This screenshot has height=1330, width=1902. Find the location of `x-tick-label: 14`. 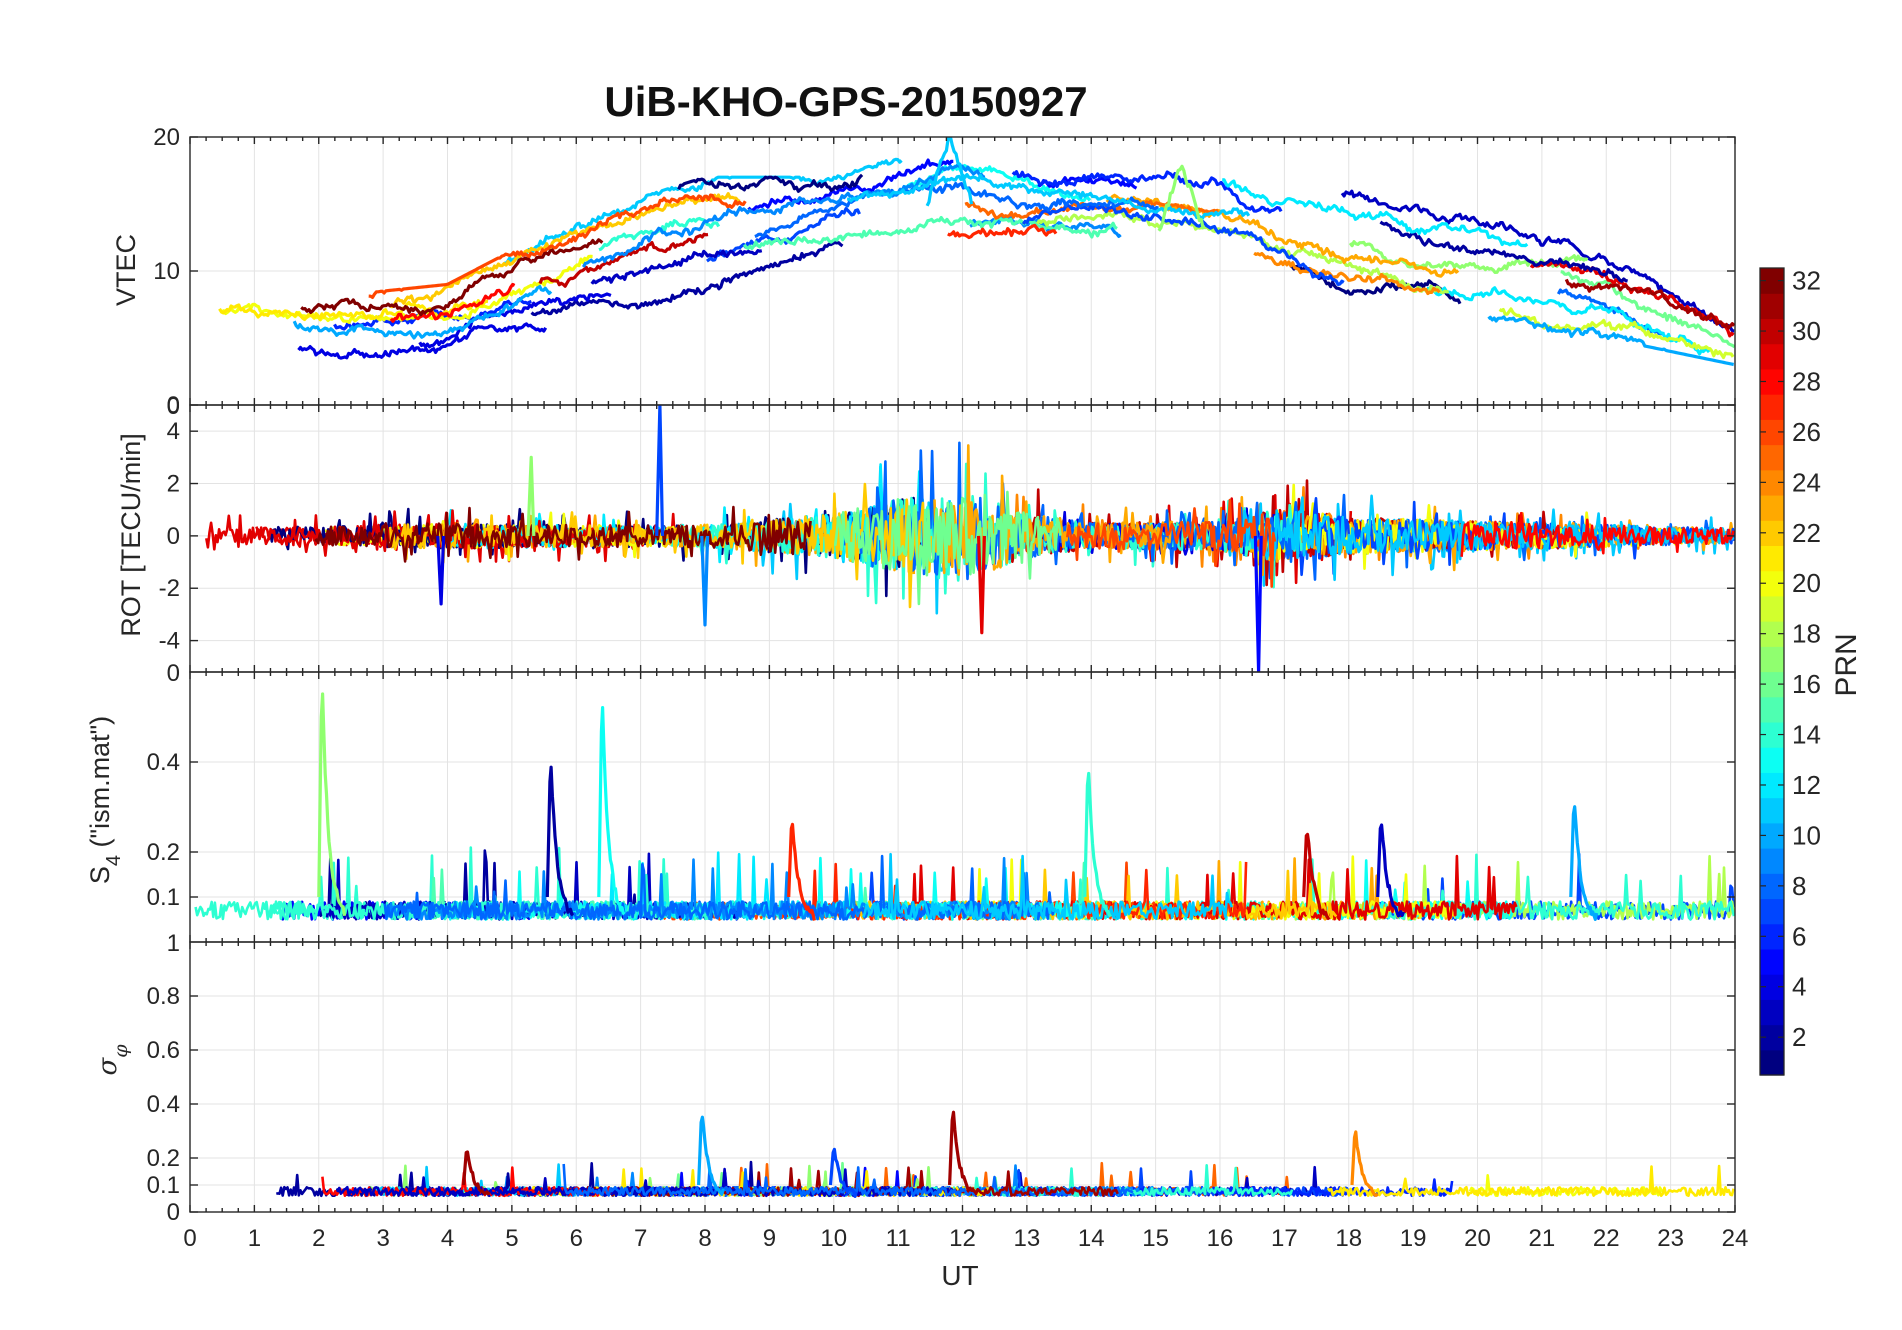

x-tick-label: 14 is located at coordinates (1091, 1238).